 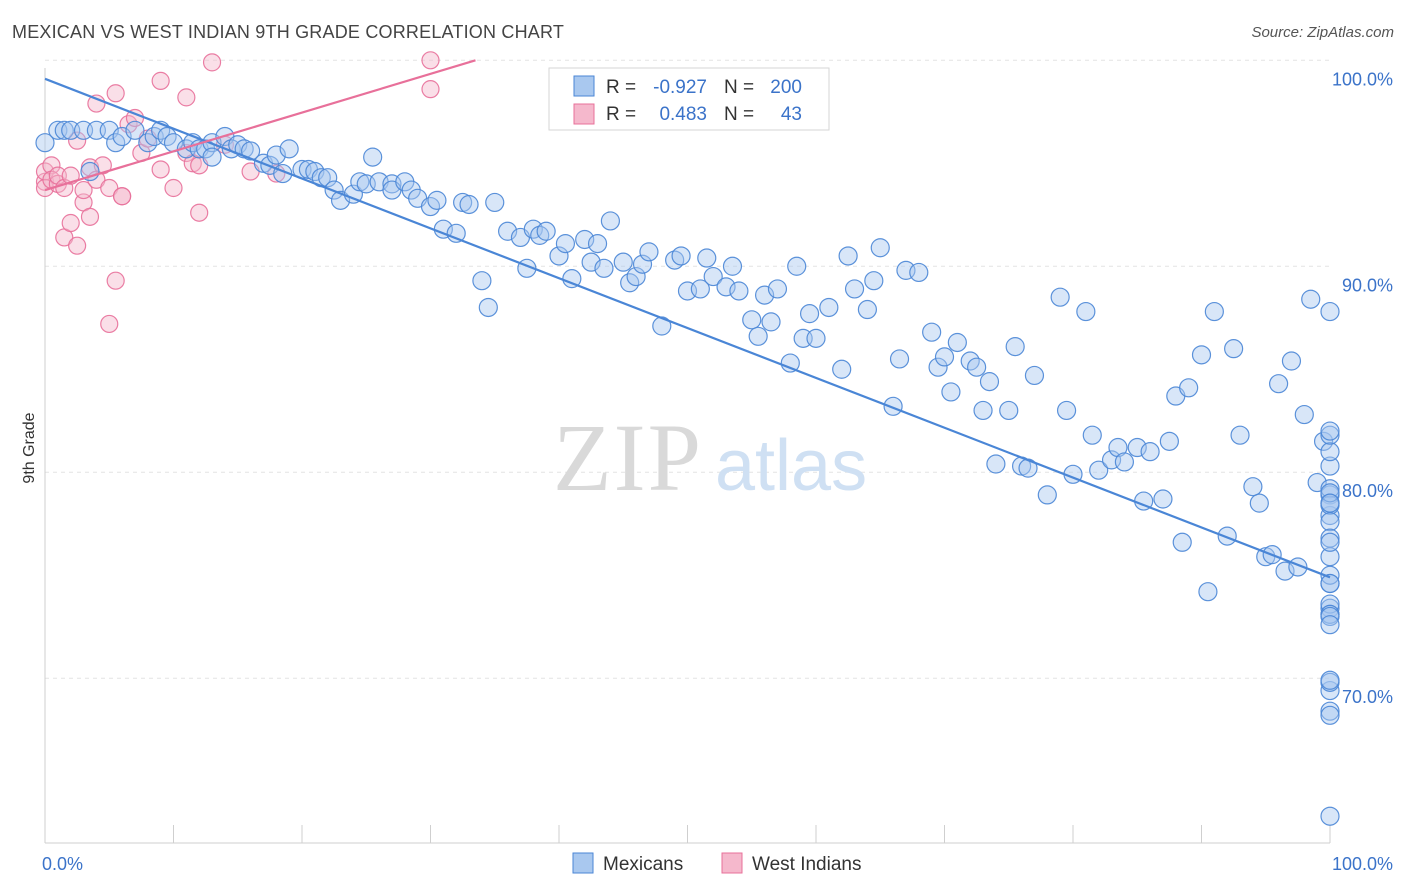 I want to click on legend-n-label-mexicans: N =, so click(x=739, y=87).